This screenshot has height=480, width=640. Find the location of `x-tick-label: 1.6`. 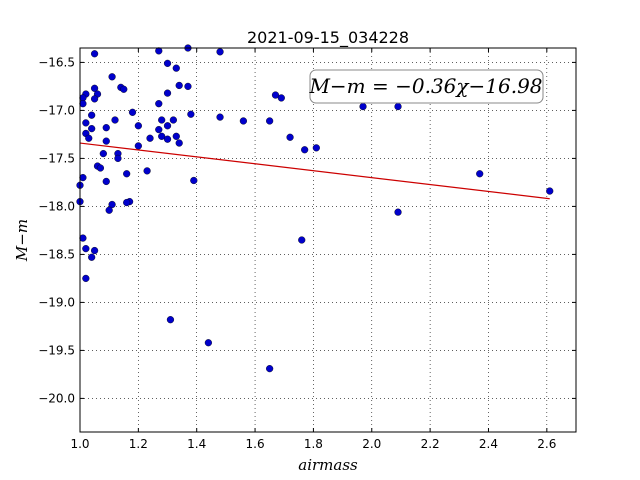

x-tick-label: 1.6 is located at coordinates (255, 444).